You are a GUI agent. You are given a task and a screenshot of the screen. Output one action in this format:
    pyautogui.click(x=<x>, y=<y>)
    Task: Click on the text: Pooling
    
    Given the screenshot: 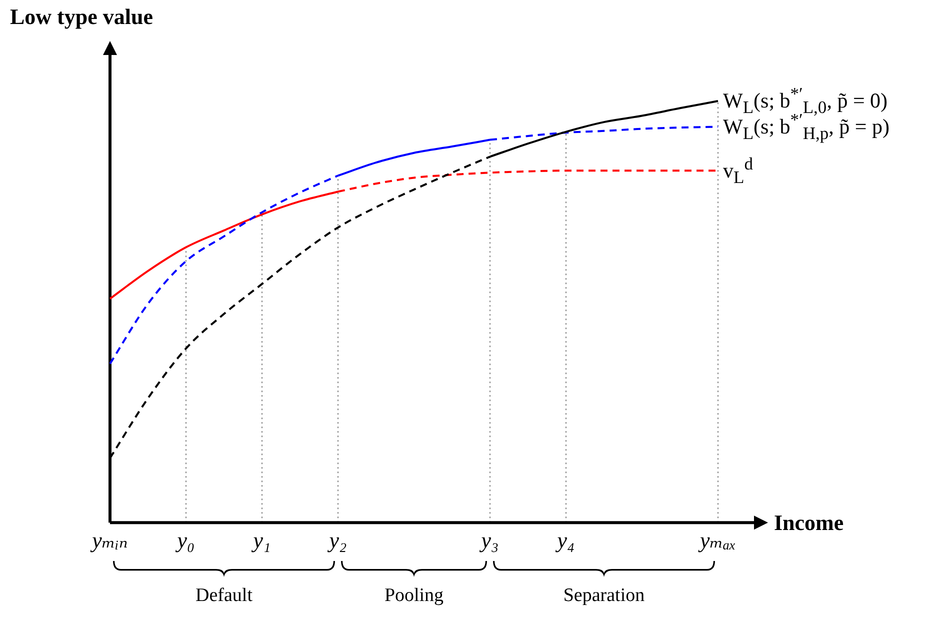 What is the action you would take?
    pyautogui.click(x=414, y=595)
    